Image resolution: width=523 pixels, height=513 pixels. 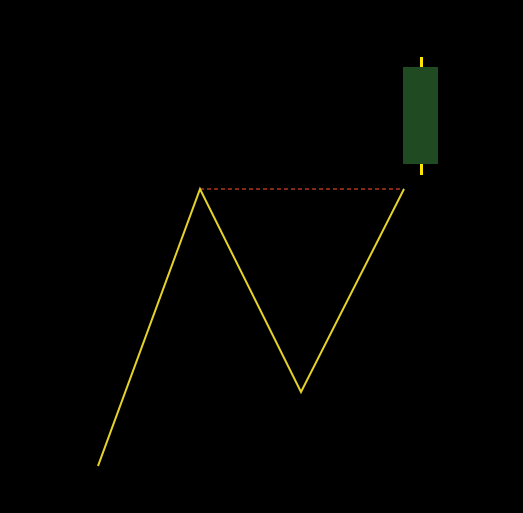 I want to click on bullish-candle, so click(x=420, y=116).